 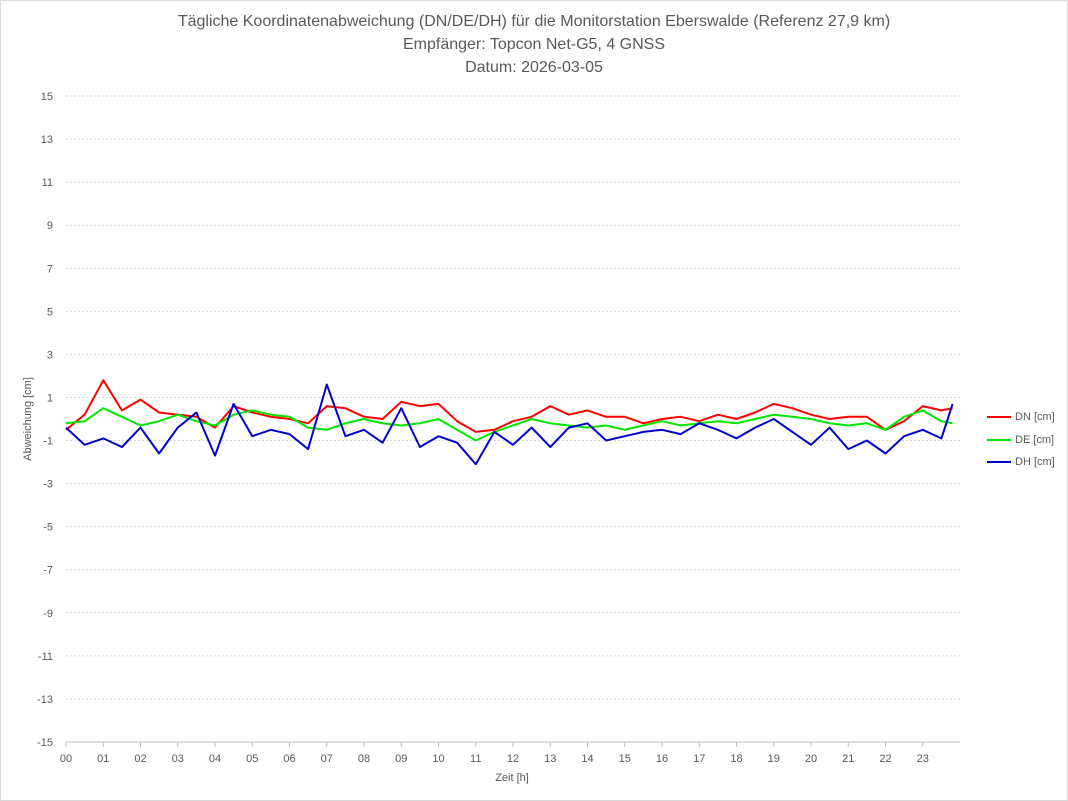 What do you see at coordinates (50, 355) in the screenshot?
I see `y-tick-label: 3` at bounding box center [50, 355].